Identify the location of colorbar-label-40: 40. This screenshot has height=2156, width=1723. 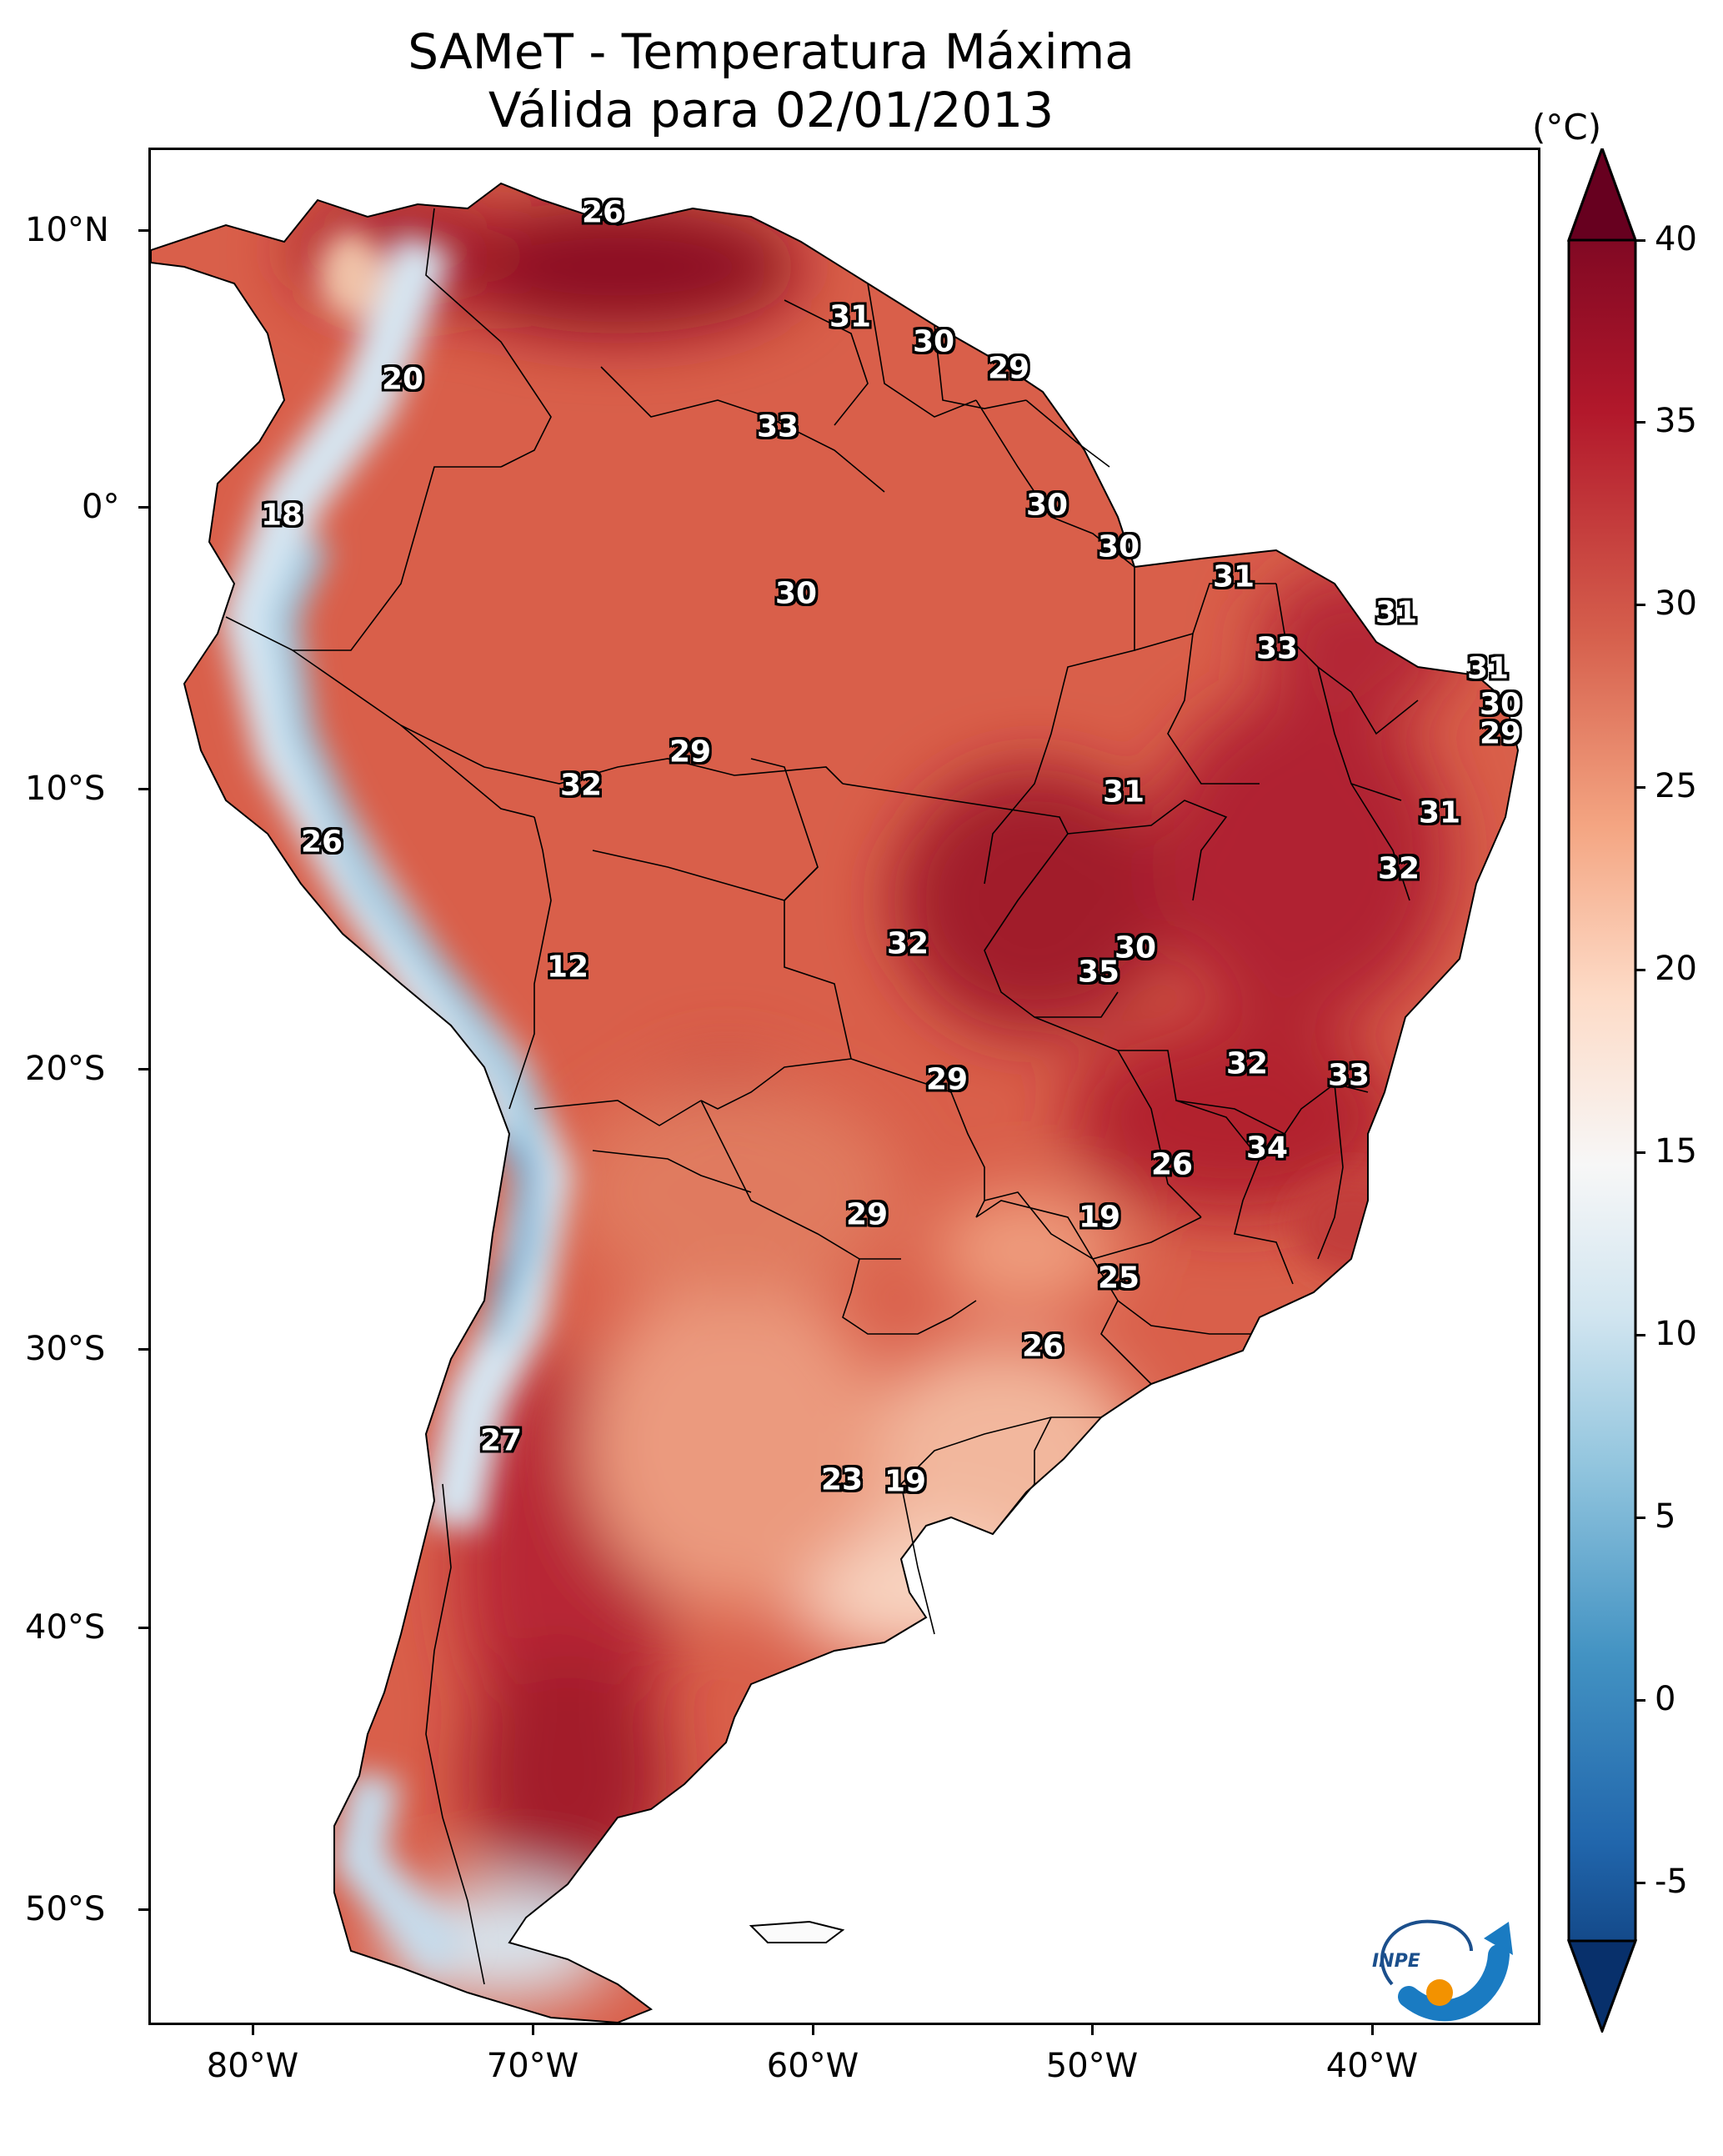
(1676, 239).